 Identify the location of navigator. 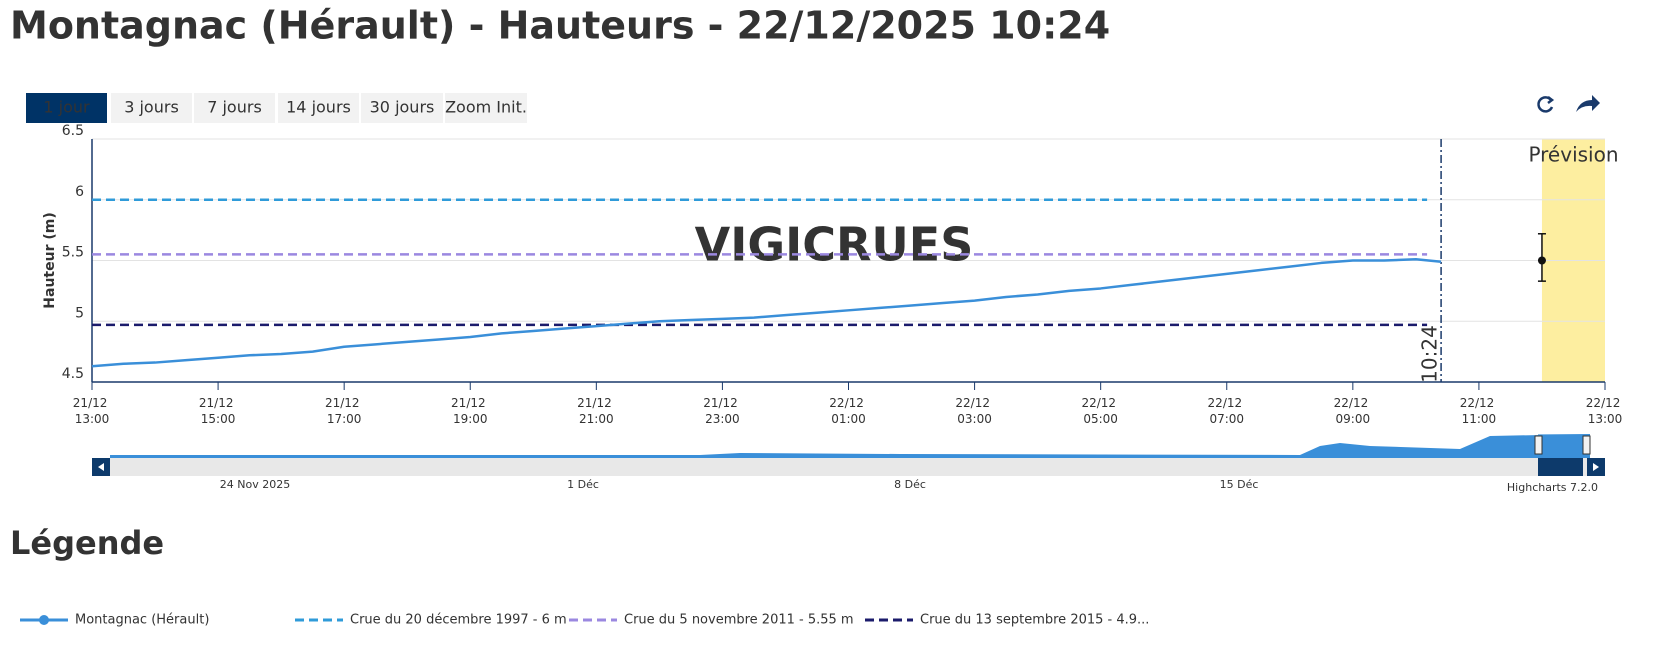
(848, 454).